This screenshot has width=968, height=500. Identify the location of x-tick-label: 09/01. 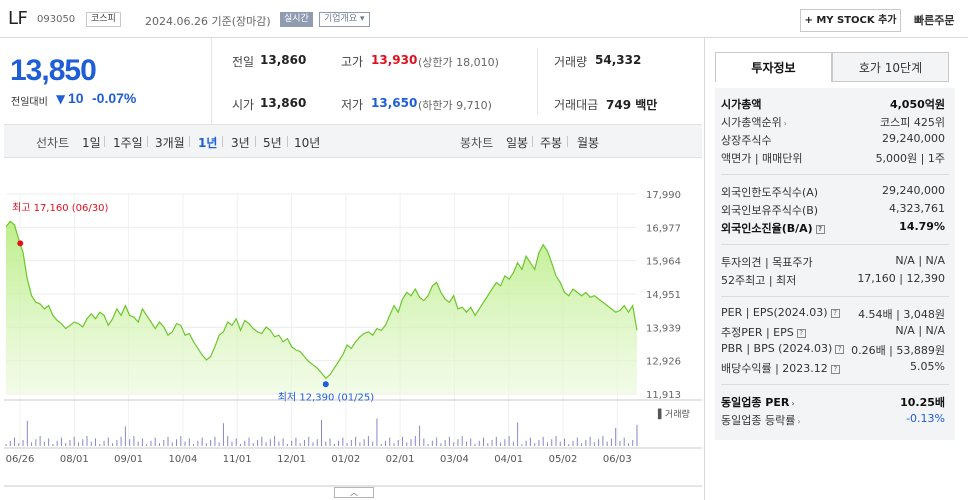
(128, 459).